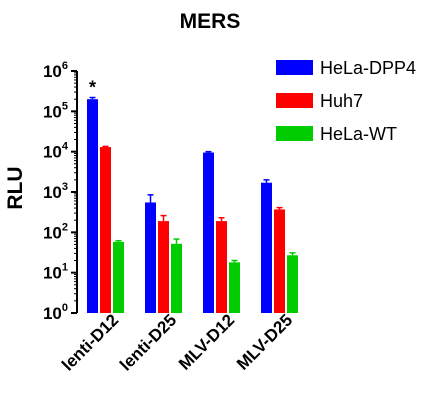  Describe the element at coordinates (90, 342) in the screenshot. I see `x-tick-label: lenti-D12` at that location.